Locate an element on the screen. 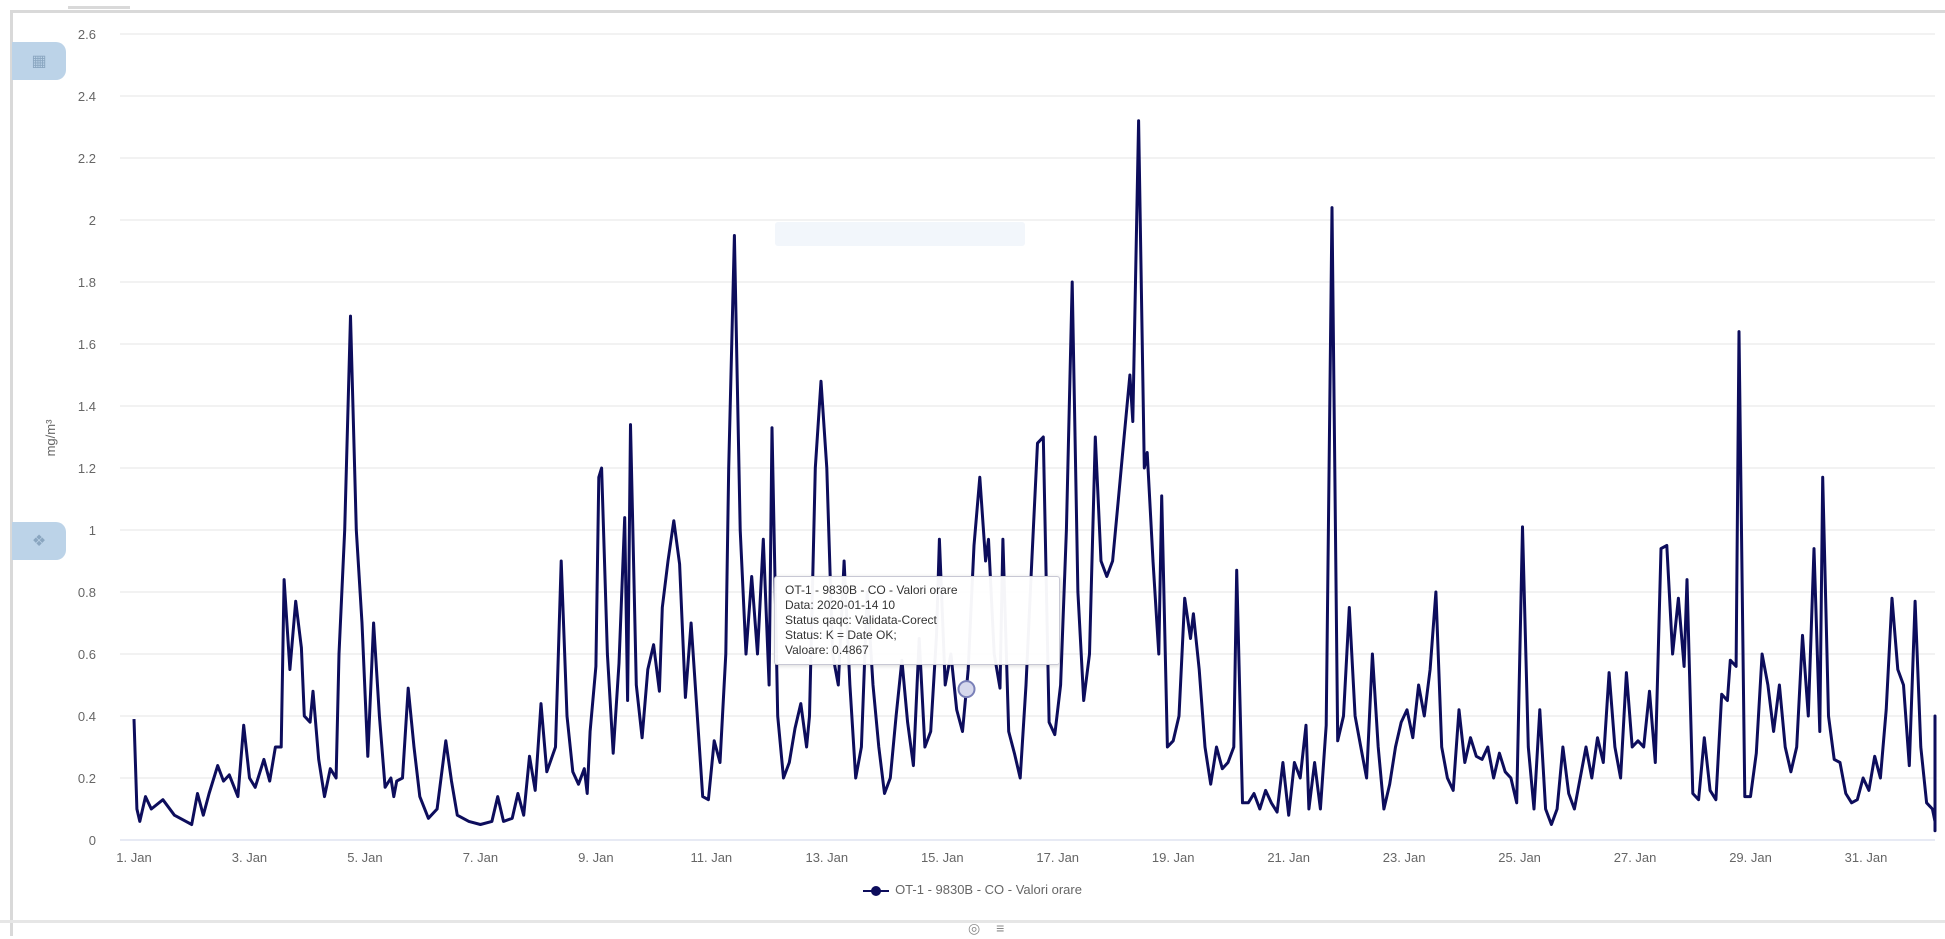 The image size is (1945, 939). tooltip-status: Status: K = Date OK; is located at coordinates (841, 635).